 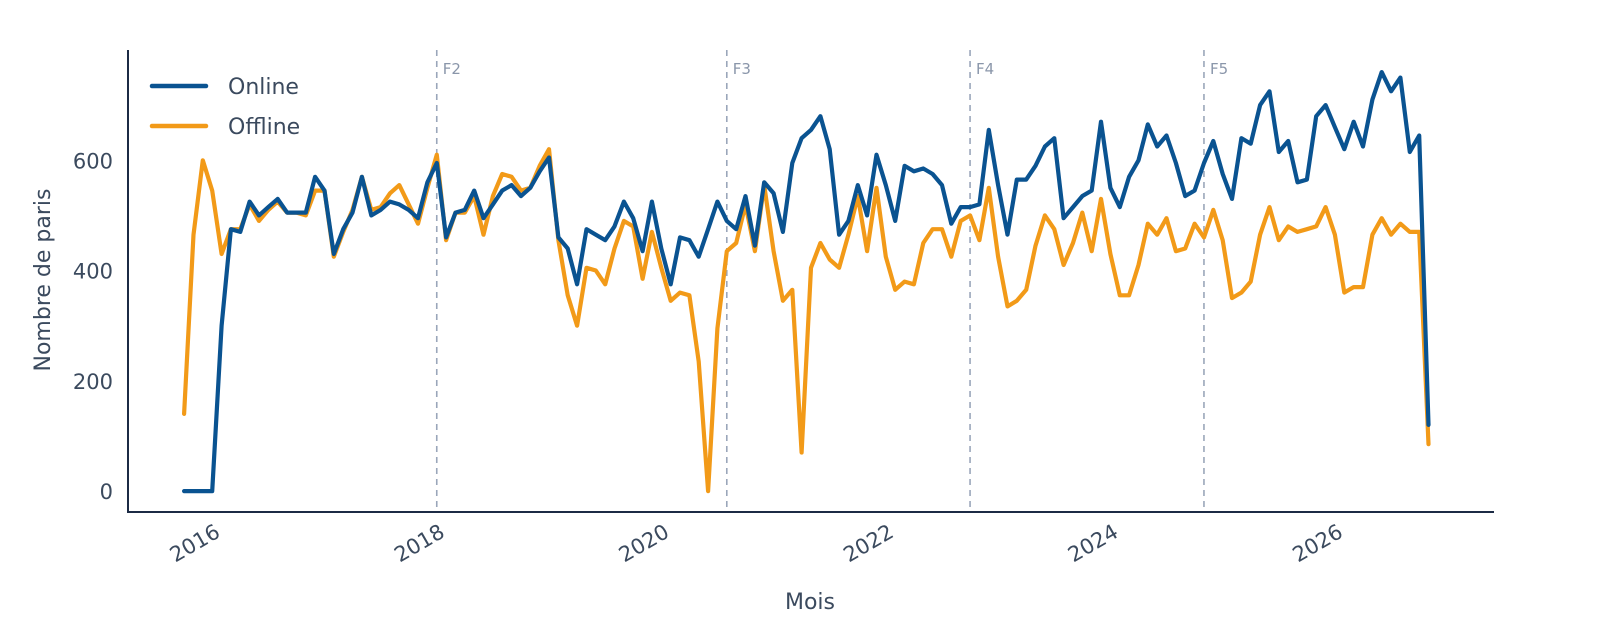 I want to click on x-tick-label: 2024, so click(x=1093, y=544).